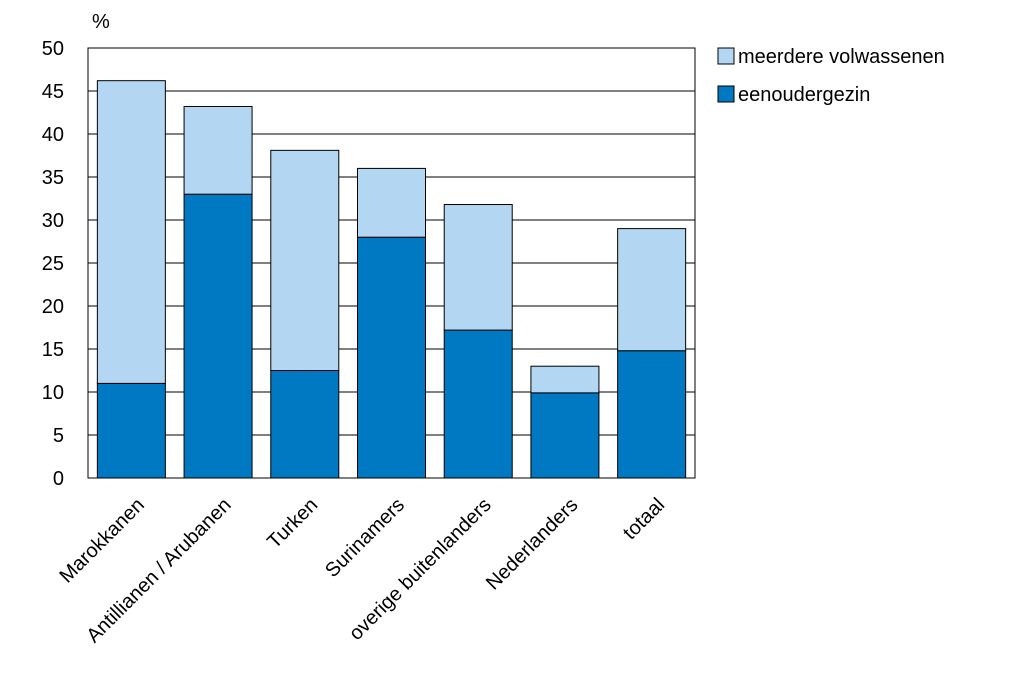 The image size is (1010, 693). I want to click on legend-label: eenoudergezin, so click(804, 95).